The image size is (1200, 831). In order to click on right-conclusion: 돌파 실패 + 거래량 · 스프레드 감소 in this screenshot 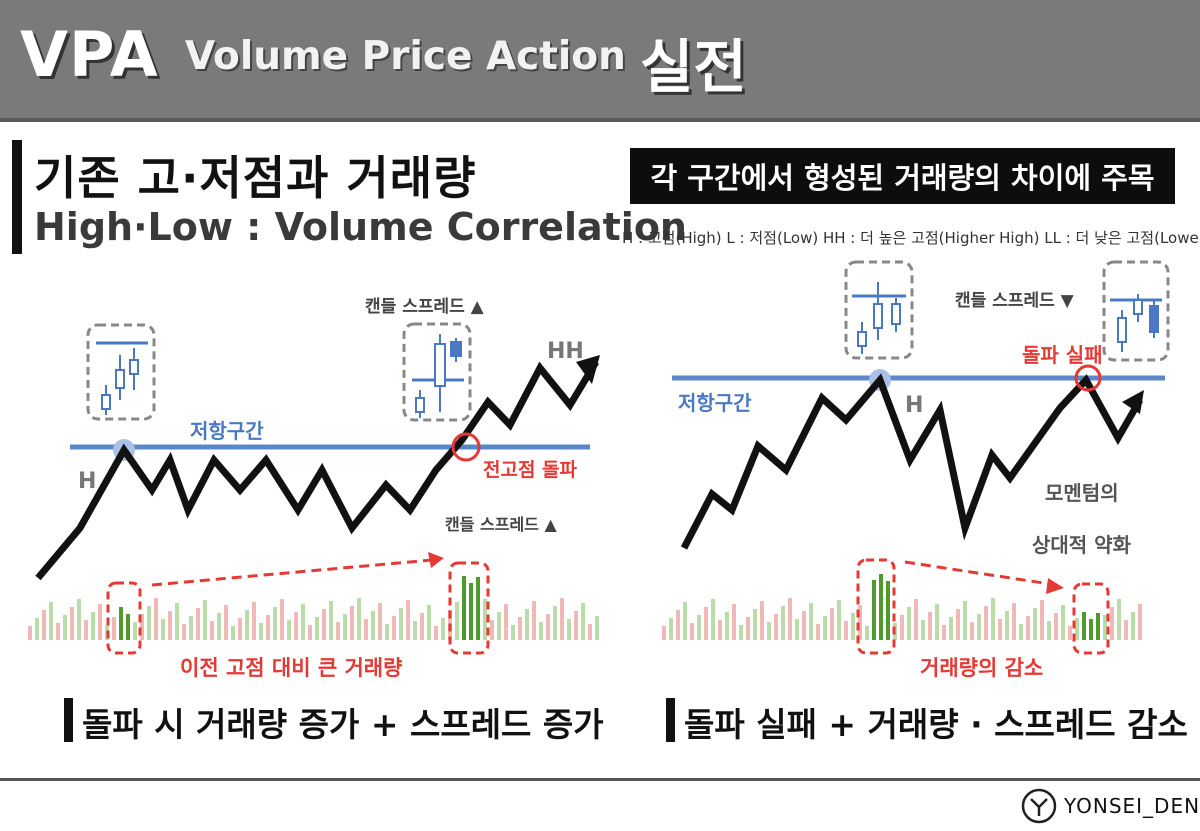, I will do `click(936, 724)`.